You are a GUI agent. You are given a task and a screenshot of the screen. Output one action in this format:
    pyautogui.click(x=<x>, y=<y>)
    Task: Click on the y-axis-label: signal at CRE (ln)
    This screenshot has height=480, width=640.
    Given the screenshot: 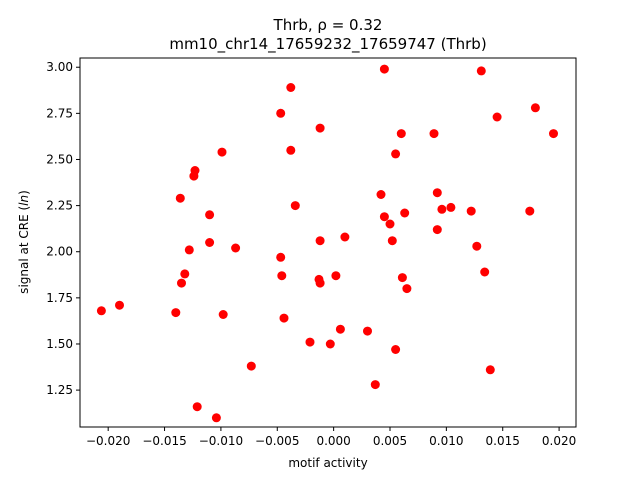 What is the action you would take?
    pyautogui.click(x=24, y=242)
    